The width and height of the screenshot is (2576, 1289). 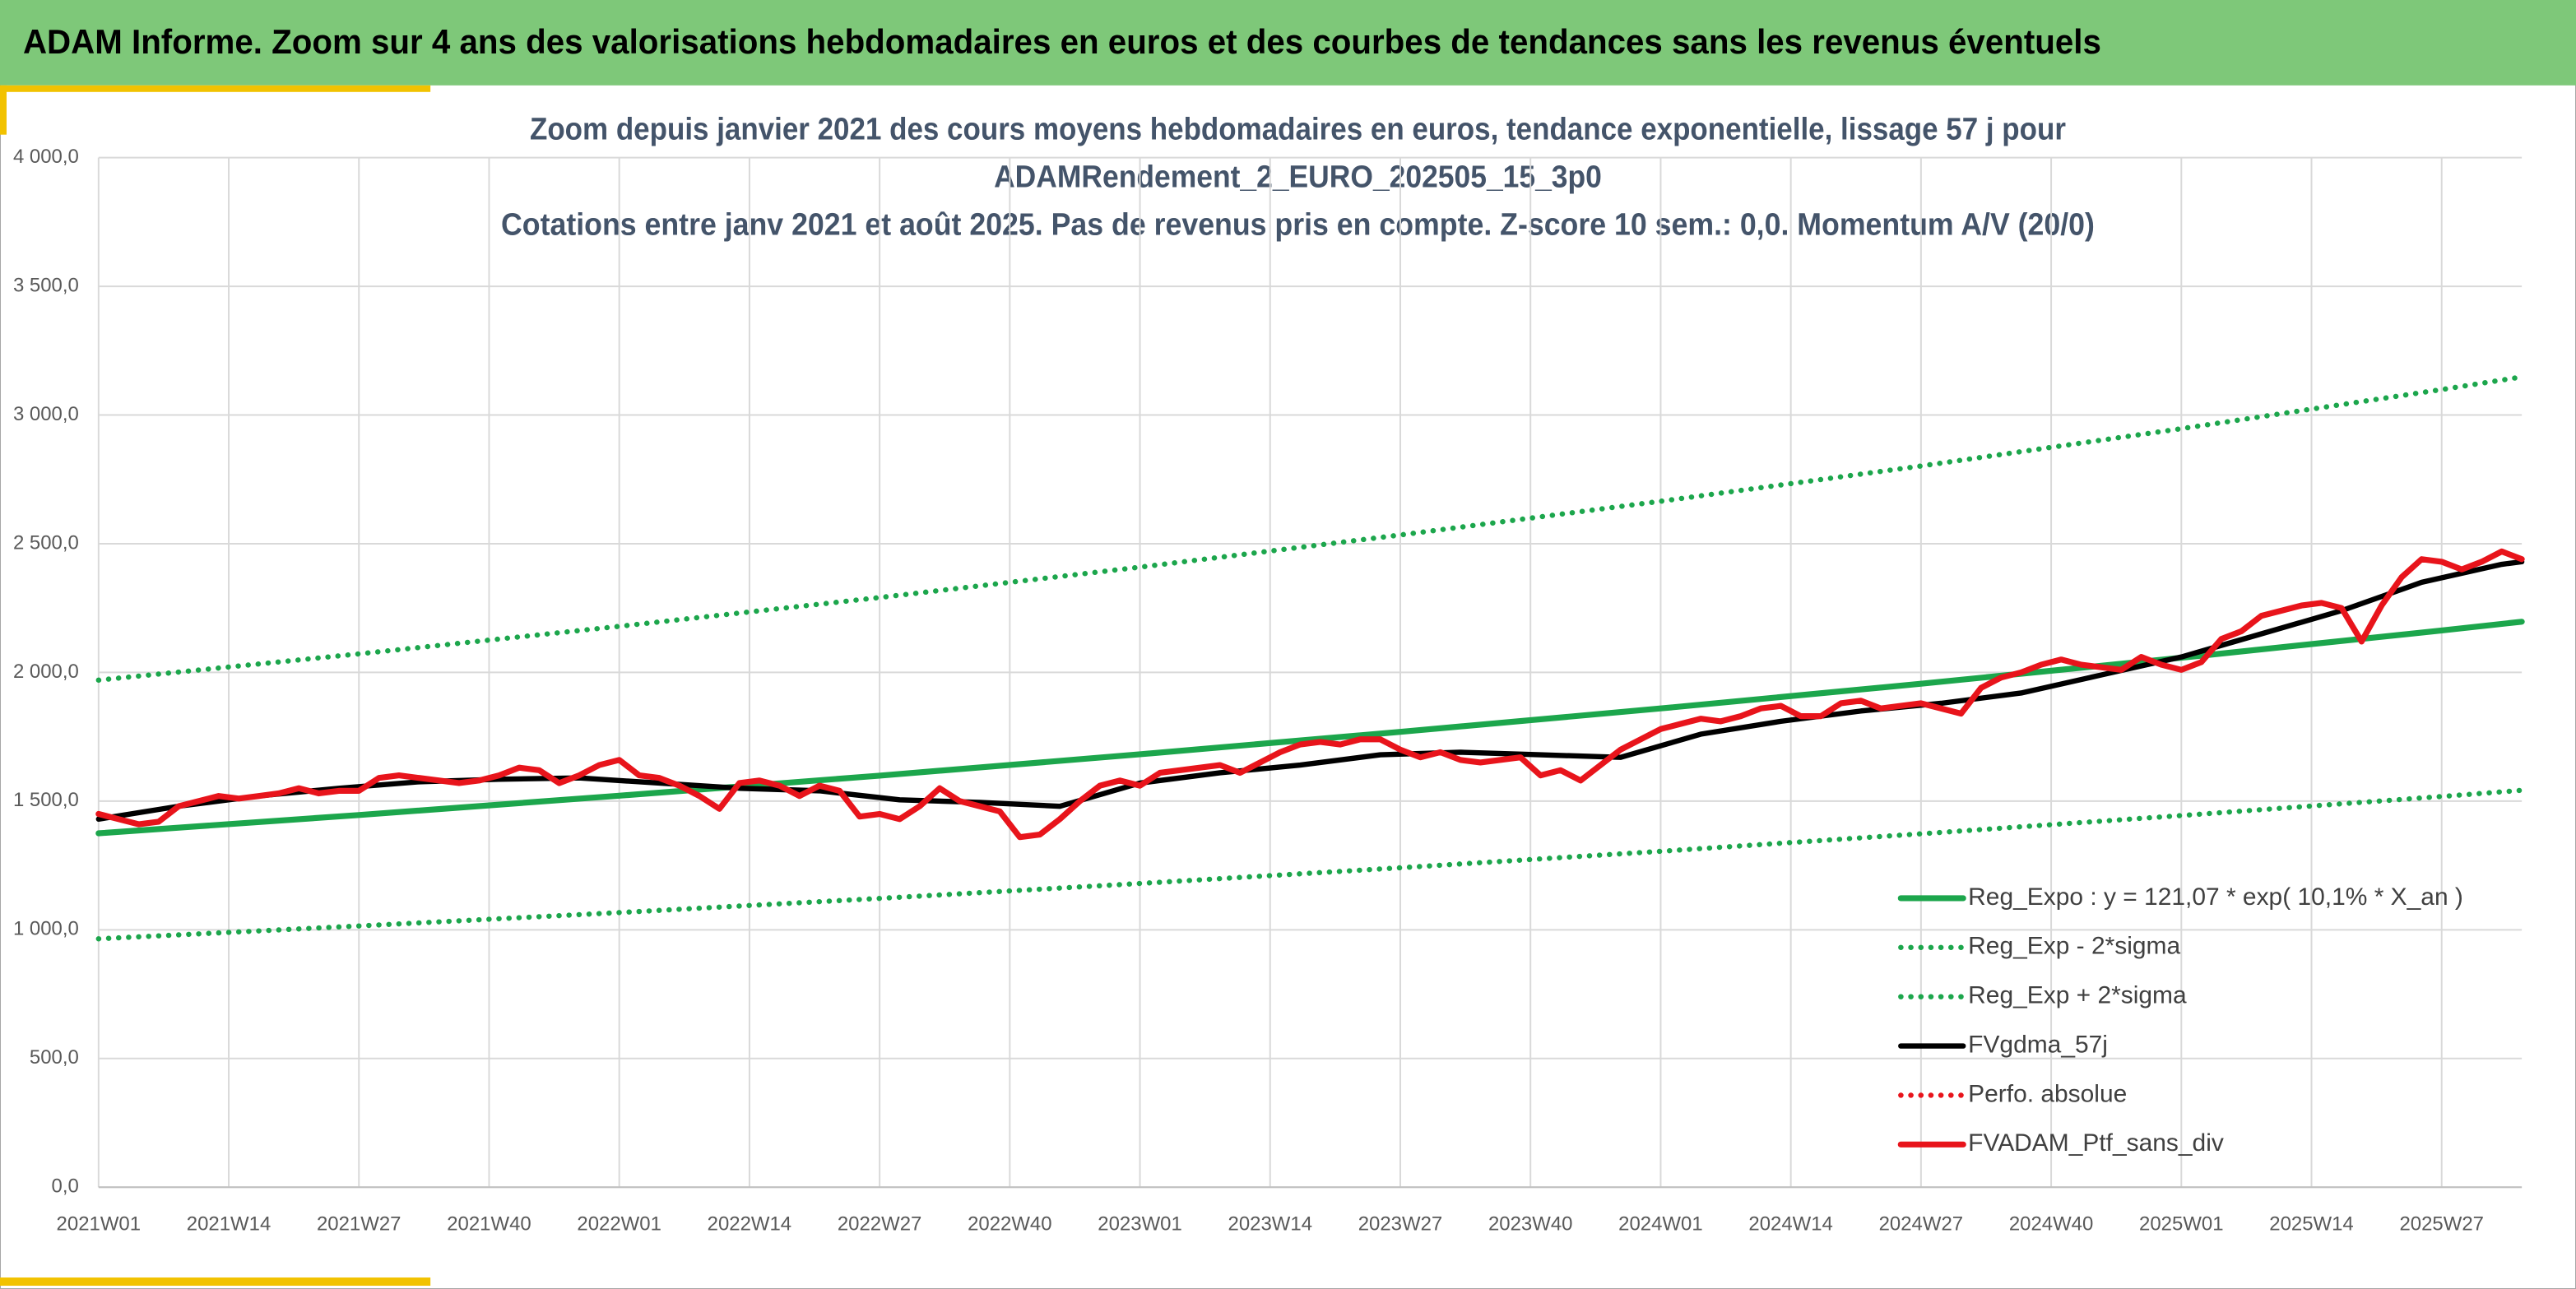 What do you see at coordinates (46, 800) in the screenshot?
I see `y-tick-label: 1 500,0` at bounding box center [46, 800].